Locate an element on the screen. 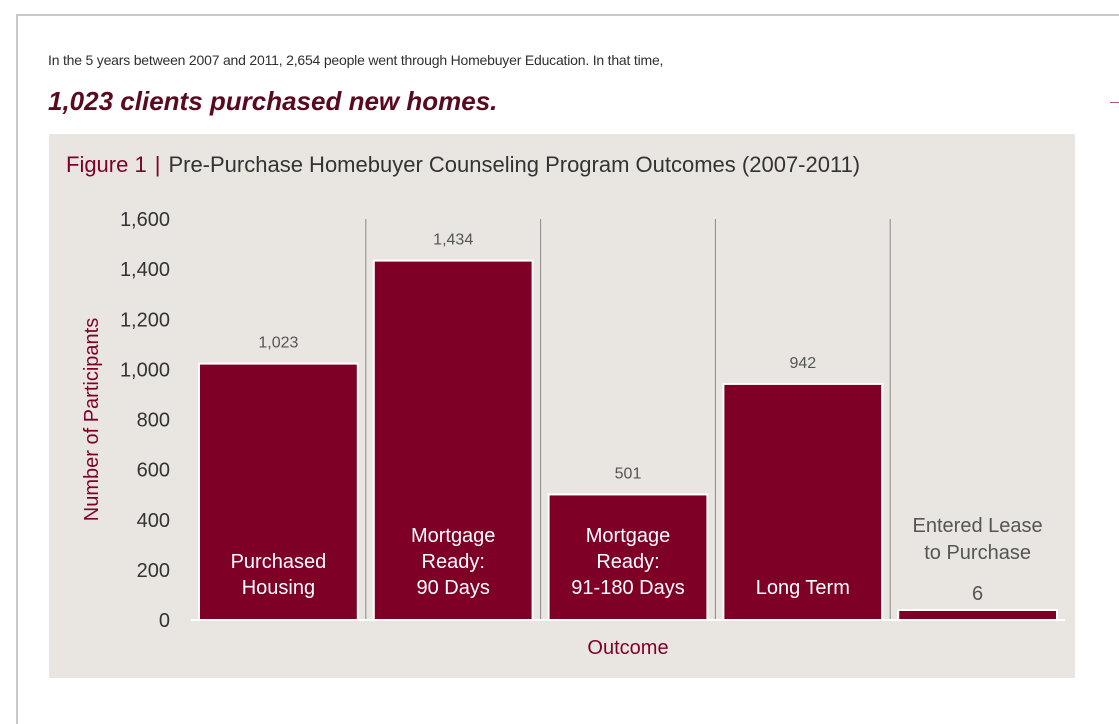 Image resolution: width=1119 pixels, height=724 pixels. figure-label: Figure 1 is located at coordinates (106, 164).